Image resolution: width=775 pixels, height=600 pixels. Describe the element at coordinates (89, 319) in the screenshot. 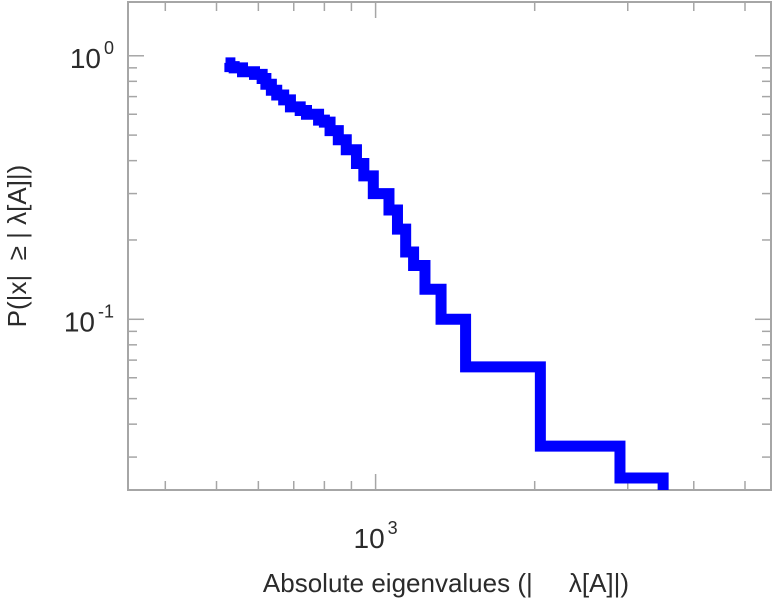

I see `y-tick-label: 10 -1` at that location.